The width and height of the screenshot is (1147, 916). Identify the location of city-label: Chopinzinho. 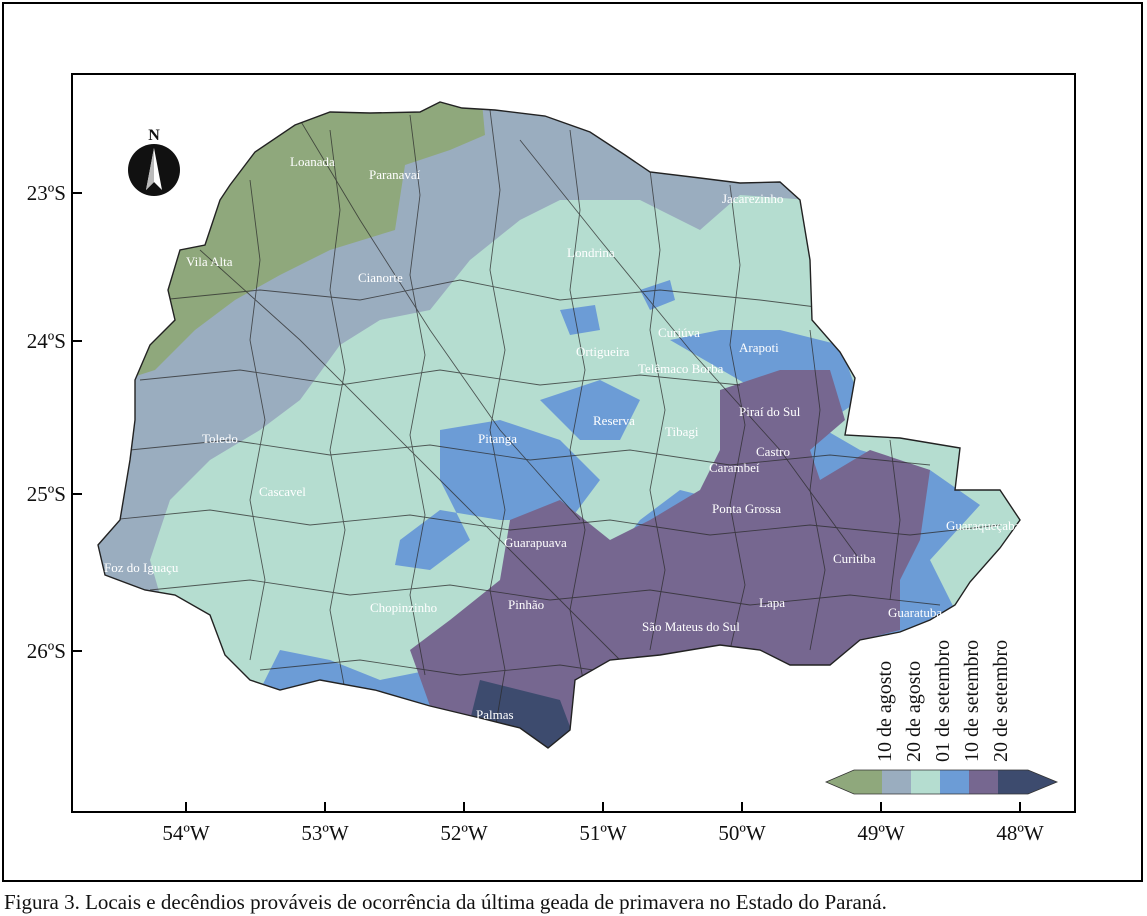
(403, 607).